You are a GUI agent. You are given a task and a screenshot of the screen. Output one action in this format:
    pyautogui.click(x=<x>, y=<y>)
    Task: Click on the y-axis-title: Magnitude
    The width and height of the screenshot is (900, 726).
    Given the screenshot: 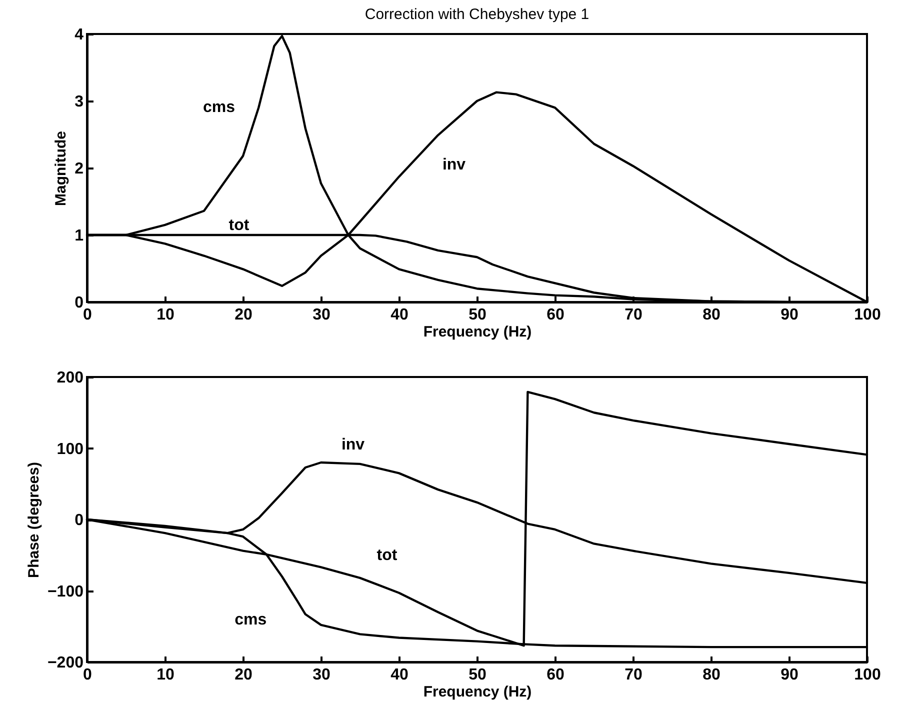 What is the action you would take?
    pyautogui.click(x=61, y=168)
    